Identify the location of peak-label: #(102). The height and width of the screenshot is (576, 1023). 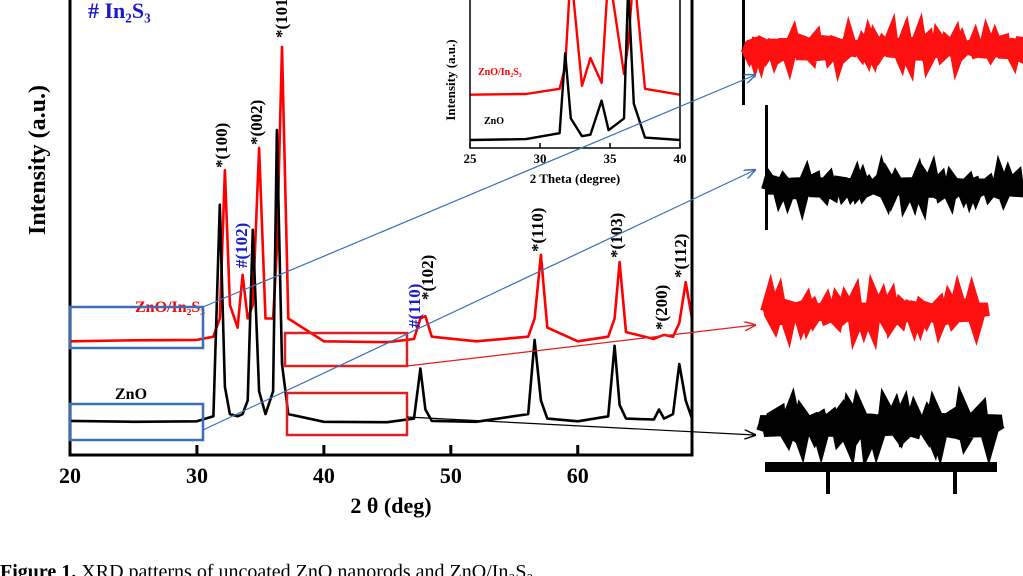
(241, 245).